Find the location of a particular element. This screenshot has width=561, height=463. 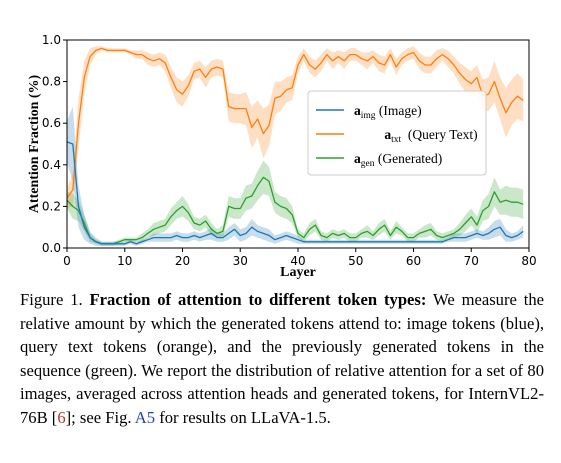

legend-entry-txt: atxt (Query Text) is located at coordinates (427, 136).